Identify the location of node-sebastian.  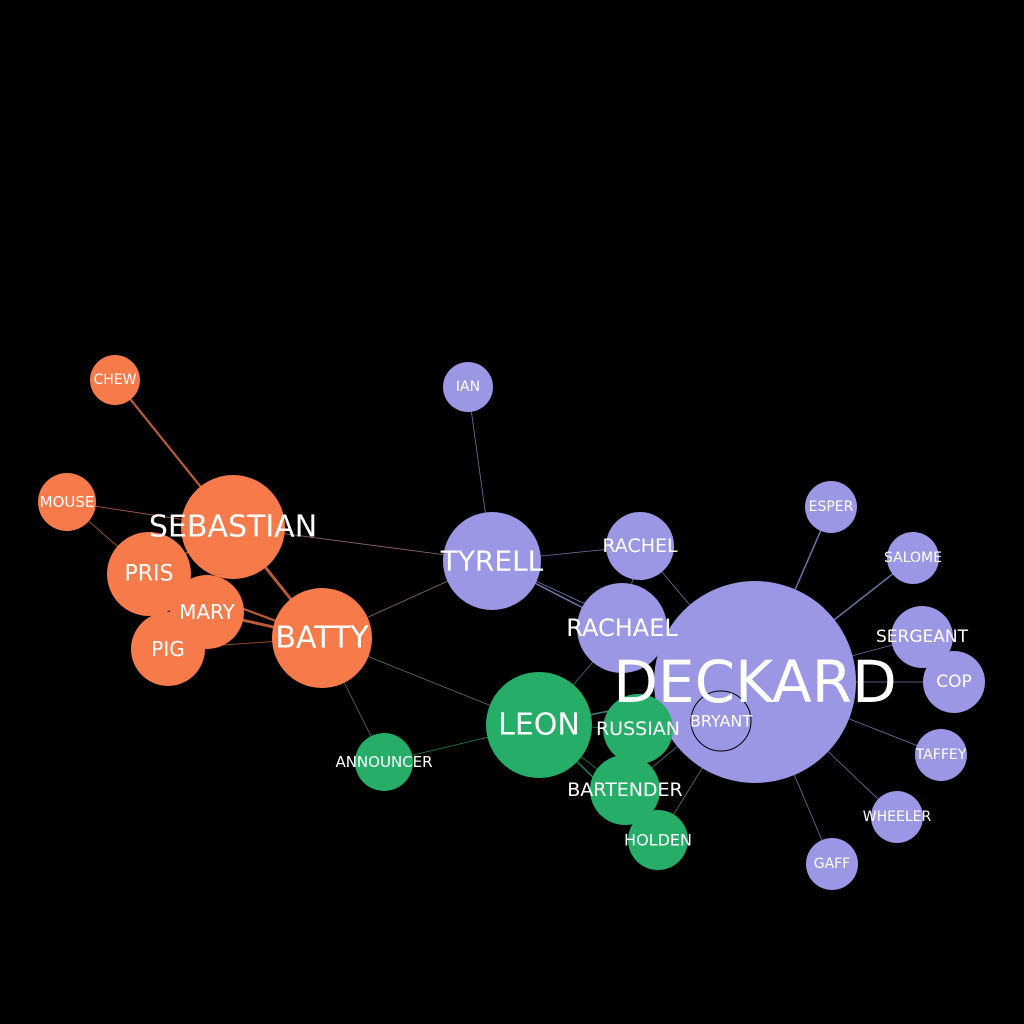
(233, 527).